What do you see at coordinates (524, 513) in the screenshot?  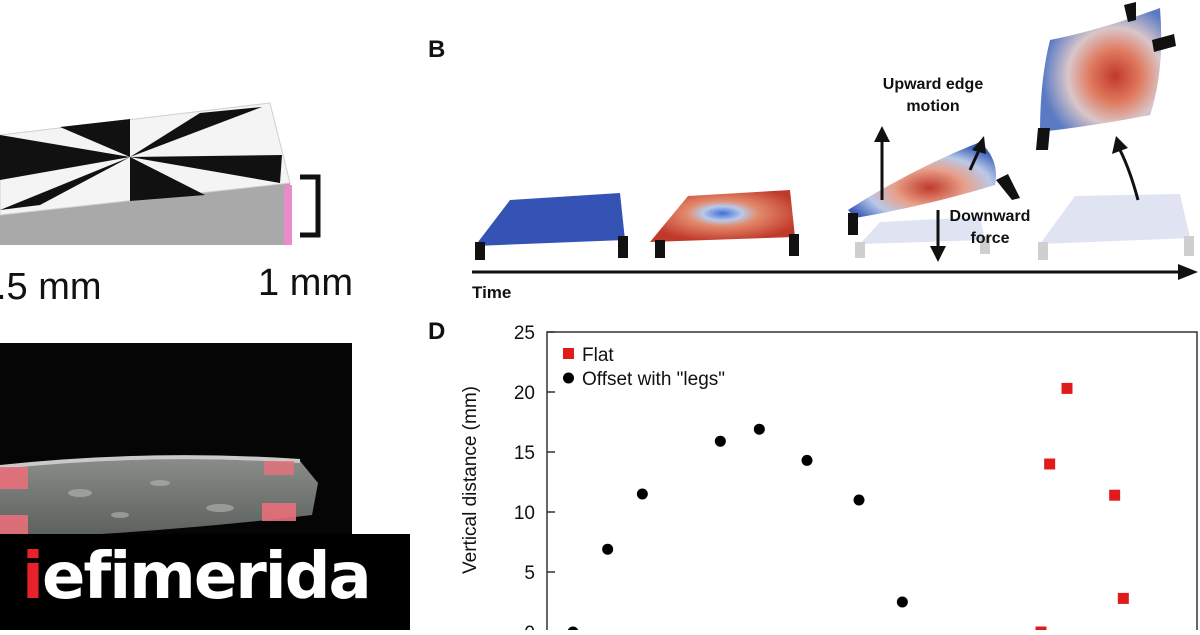 I see `y-tick-label: 10` at bounding box center [524, 513].